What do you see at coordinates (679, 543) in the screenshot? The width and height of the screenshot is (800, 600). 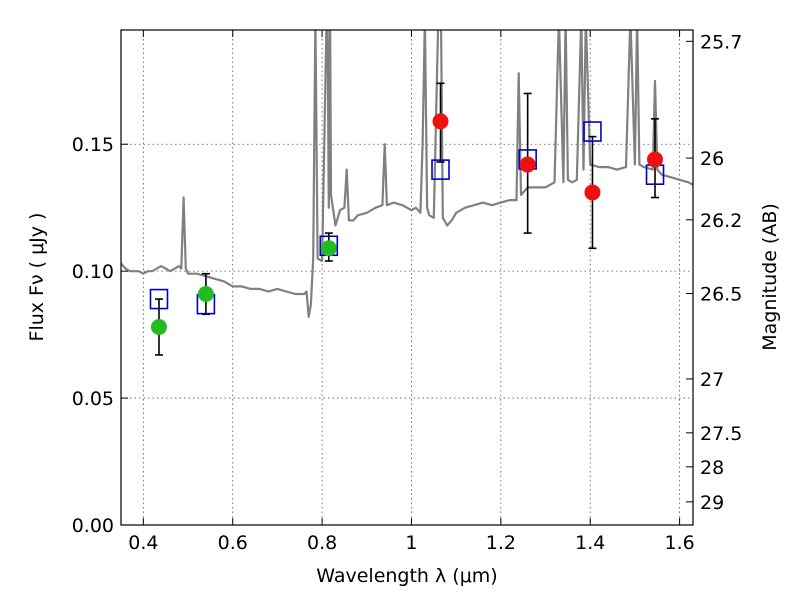 I see `x-tick-label: 1.6` at bounding box center [679, 543].